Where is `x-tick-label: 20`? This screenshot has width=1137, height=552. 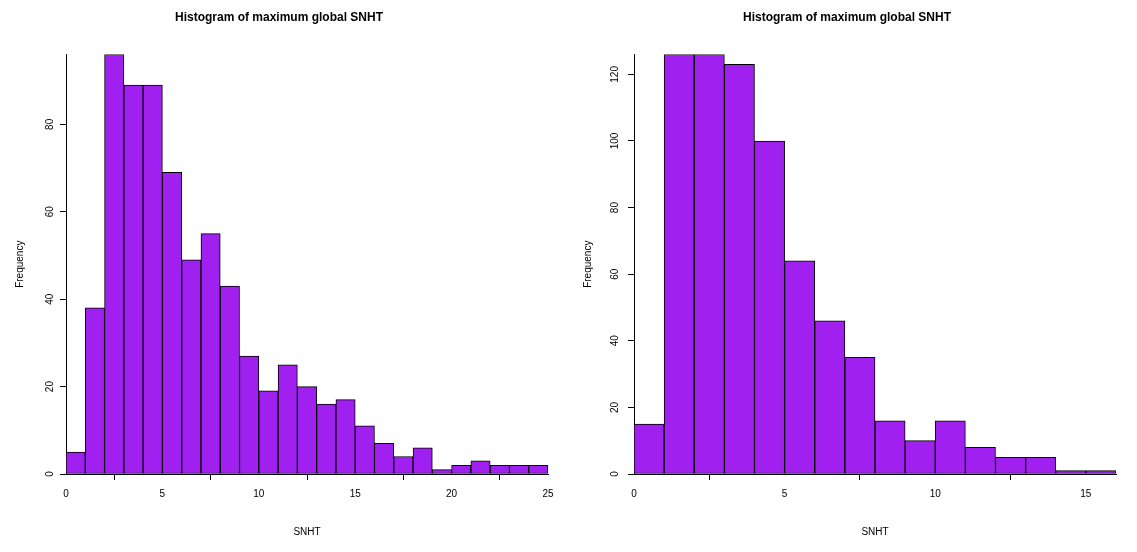 x-tick-label: 20 is located at coordinates (452, 493).